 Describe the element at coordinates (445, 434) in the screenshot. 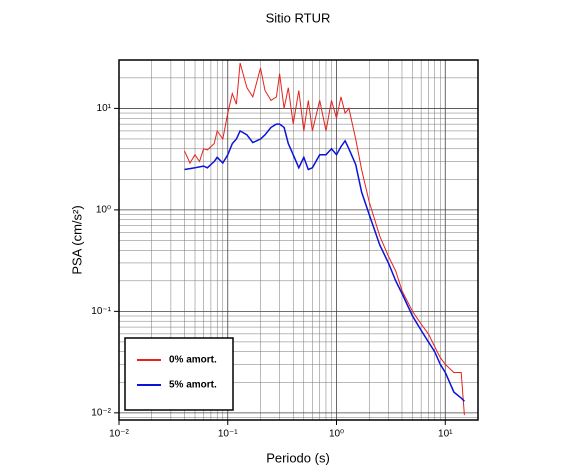

I see `x-tick-label: 10¹` at that location.